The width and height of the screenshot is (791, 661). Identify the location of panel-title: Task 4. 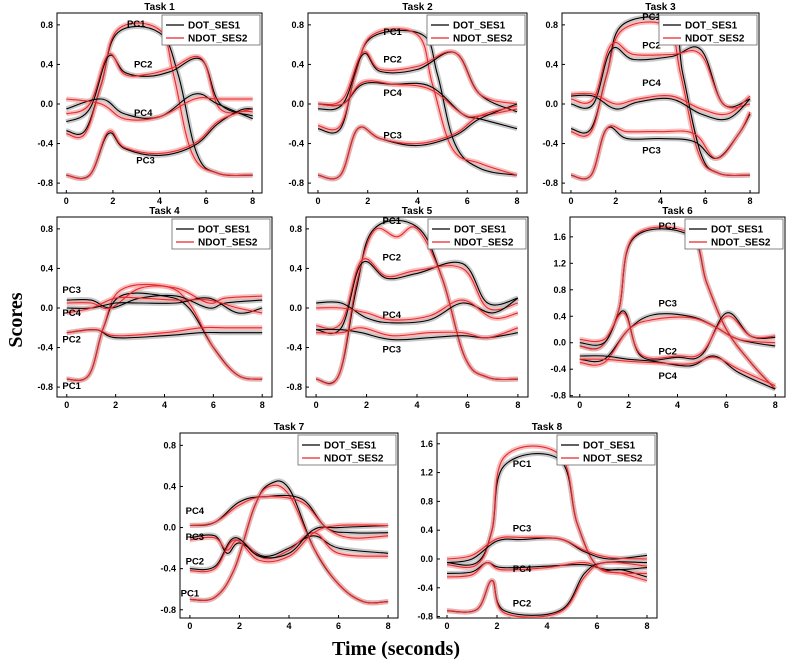
(164, 211).